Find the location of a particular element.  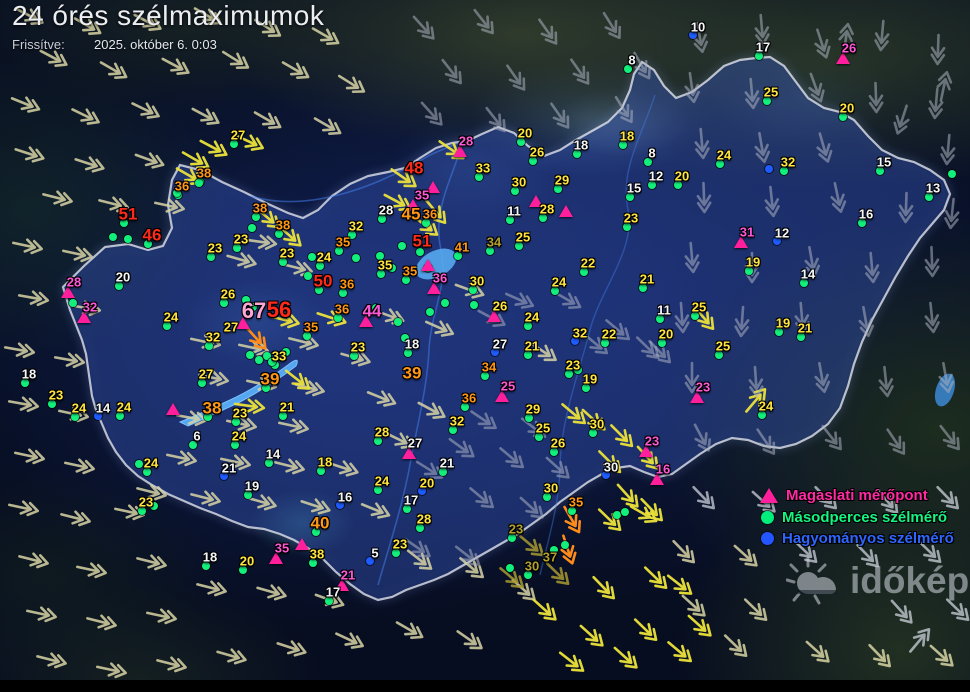

station-wind-value: 33 is located at coordinates (279, 356).